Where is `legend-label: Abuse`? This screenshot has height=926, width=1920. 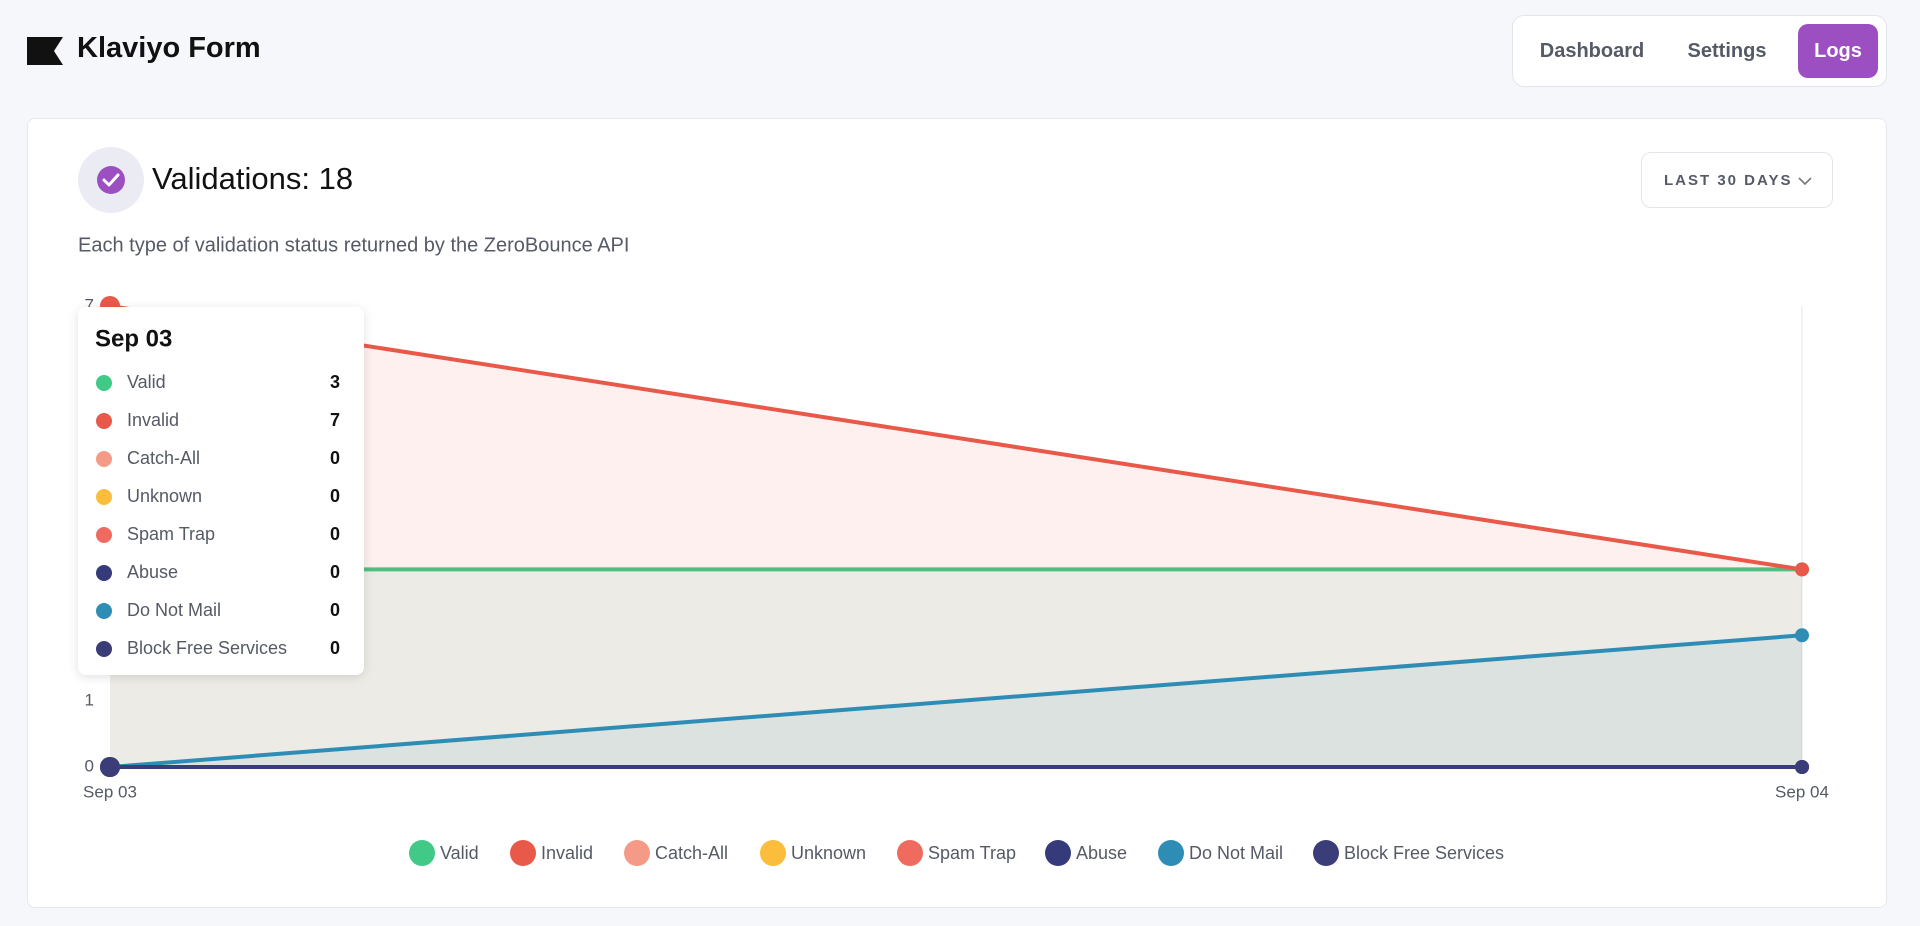 legend-label: Abuse is located at coordinates (1101, 853).